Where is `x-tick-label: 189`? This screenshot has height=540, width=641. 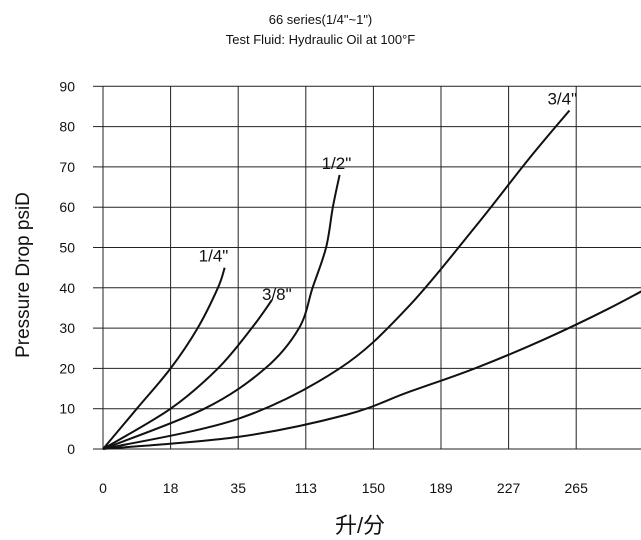
x-tick-label: 189 is located at coordinates (441, 488).